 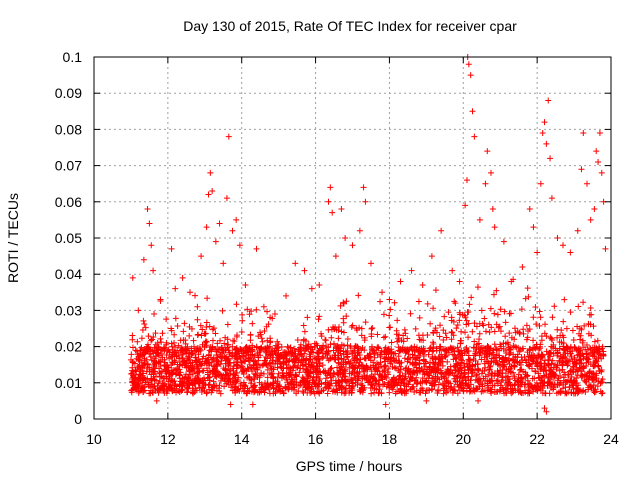 I want to click on y-tick-label: 0.03, so click(x=68, y=310).